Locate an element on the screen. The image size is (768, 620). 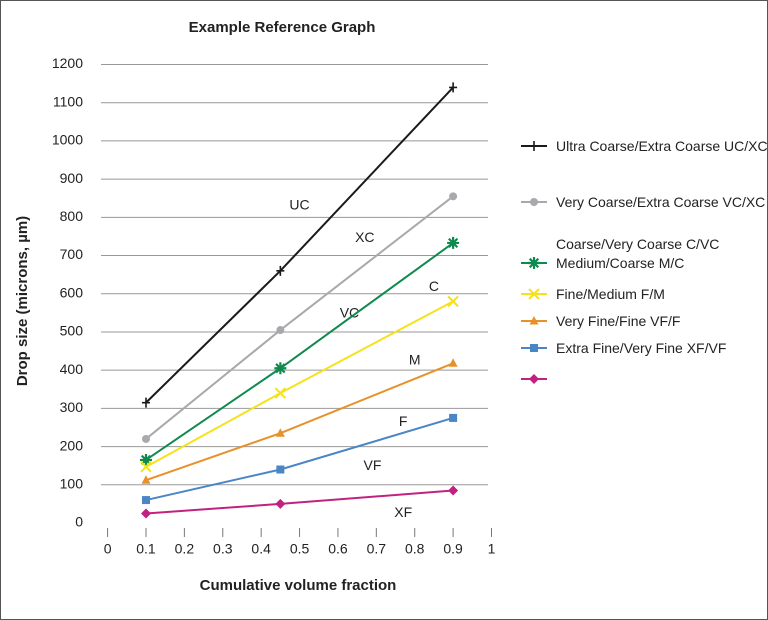
x-tick-label: 0.6 is located at coordinates (338, 549).